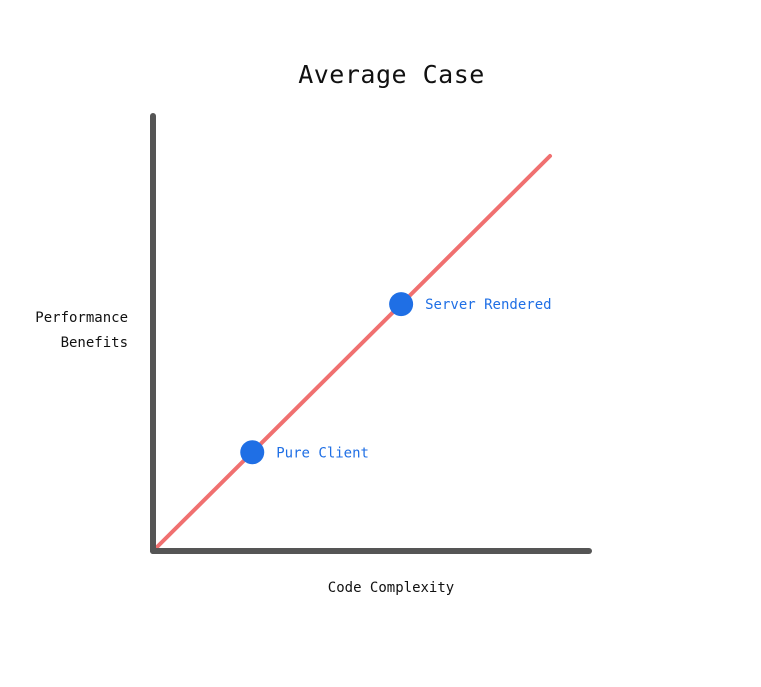 This screenshot has height=687, width=761. What do you see at coordinates (391, 74) in the screenshot?
I see `chart-title: Average Case` at bounding box center [391, 74].